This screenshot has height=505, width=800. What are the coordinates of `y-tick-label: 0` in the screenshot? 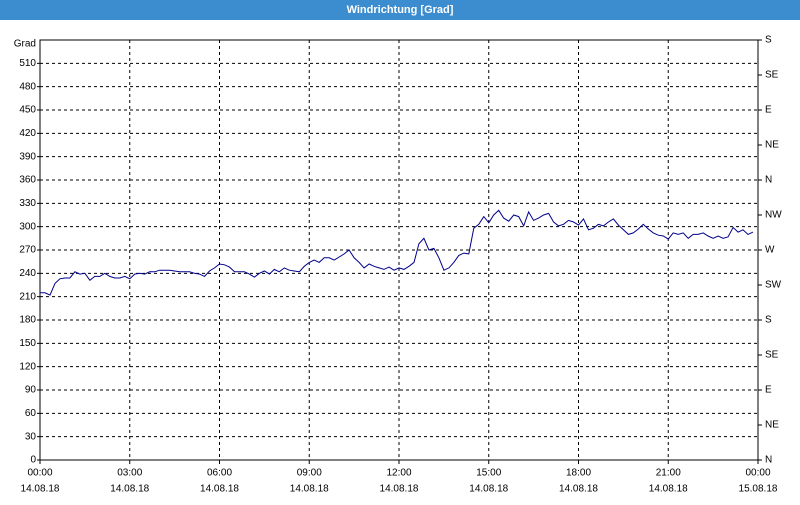 It's located at (33, 460).